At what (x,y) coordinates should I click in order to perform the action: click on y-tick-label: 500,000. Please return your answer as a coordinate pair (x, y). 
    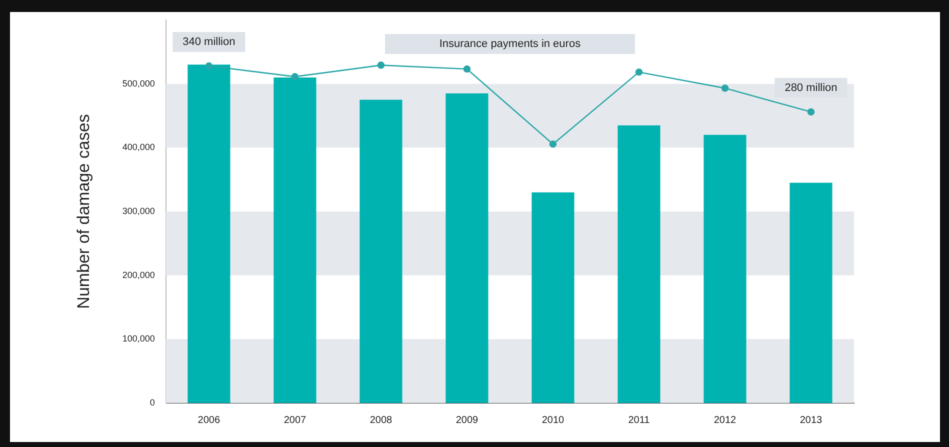
    Looking at the image, I should click on (138, 83).